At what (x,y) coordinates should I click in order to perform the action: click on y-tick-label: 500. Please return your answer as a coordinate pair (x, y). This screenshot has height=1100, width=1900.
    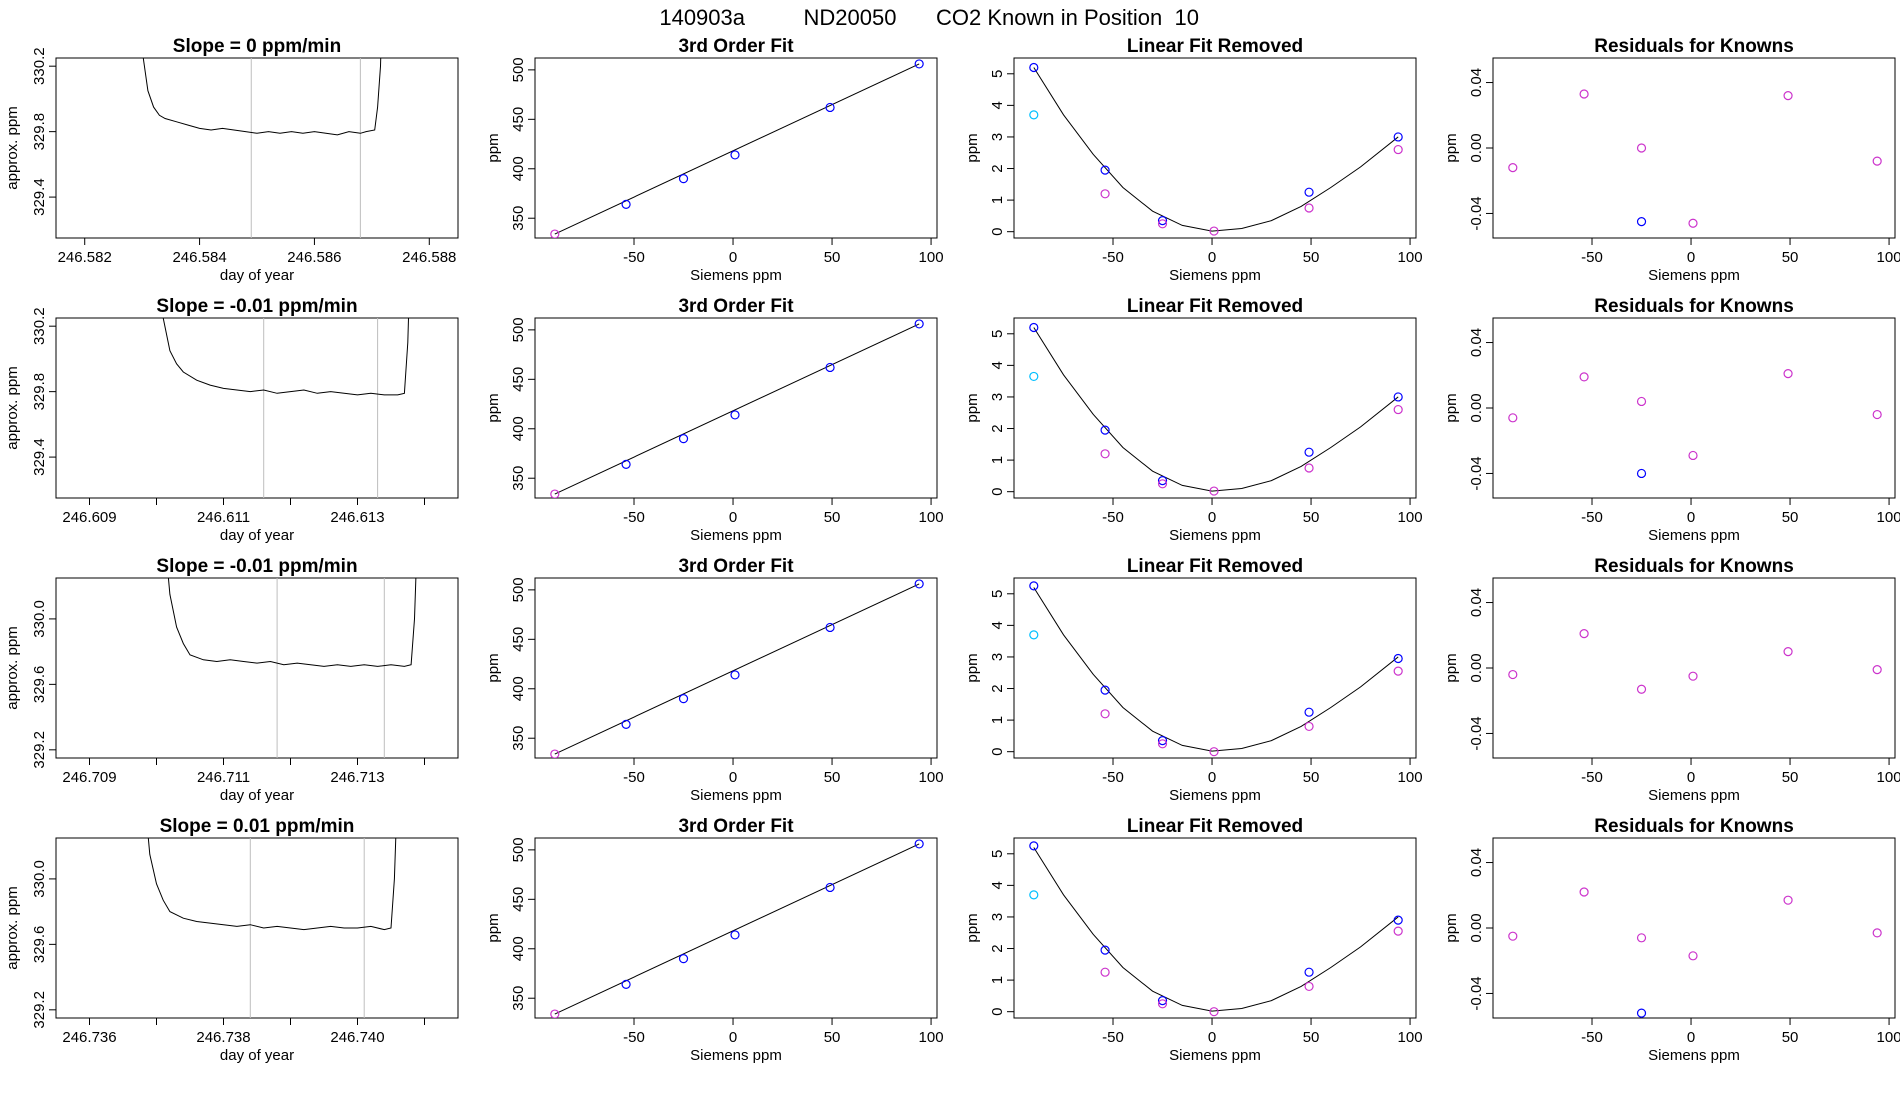
    Looking at the image, I should click on (518, 589).